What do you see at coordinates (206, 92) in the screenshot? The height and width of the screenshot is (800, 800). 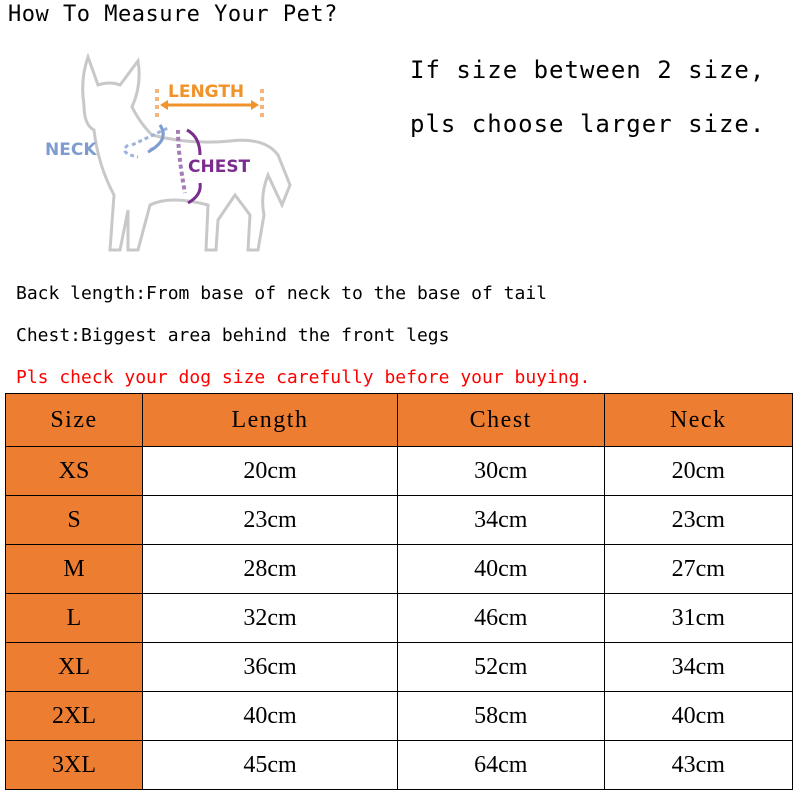 I see `length-label: LENGTH` at bounding box center [206, 92].